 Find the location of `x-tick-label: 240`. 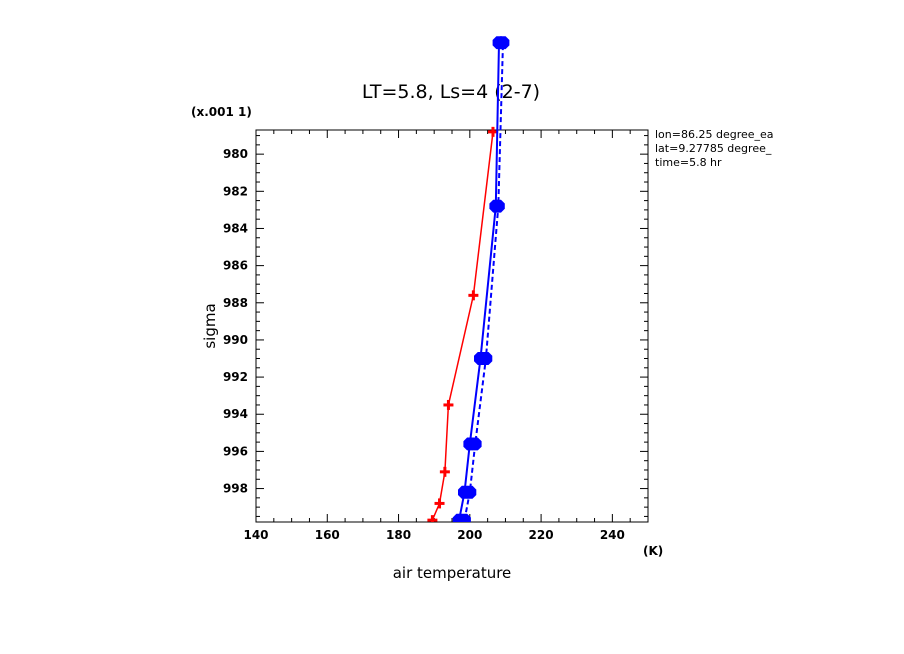

x-tick-label: 240 is located at coordinates (612, 535).